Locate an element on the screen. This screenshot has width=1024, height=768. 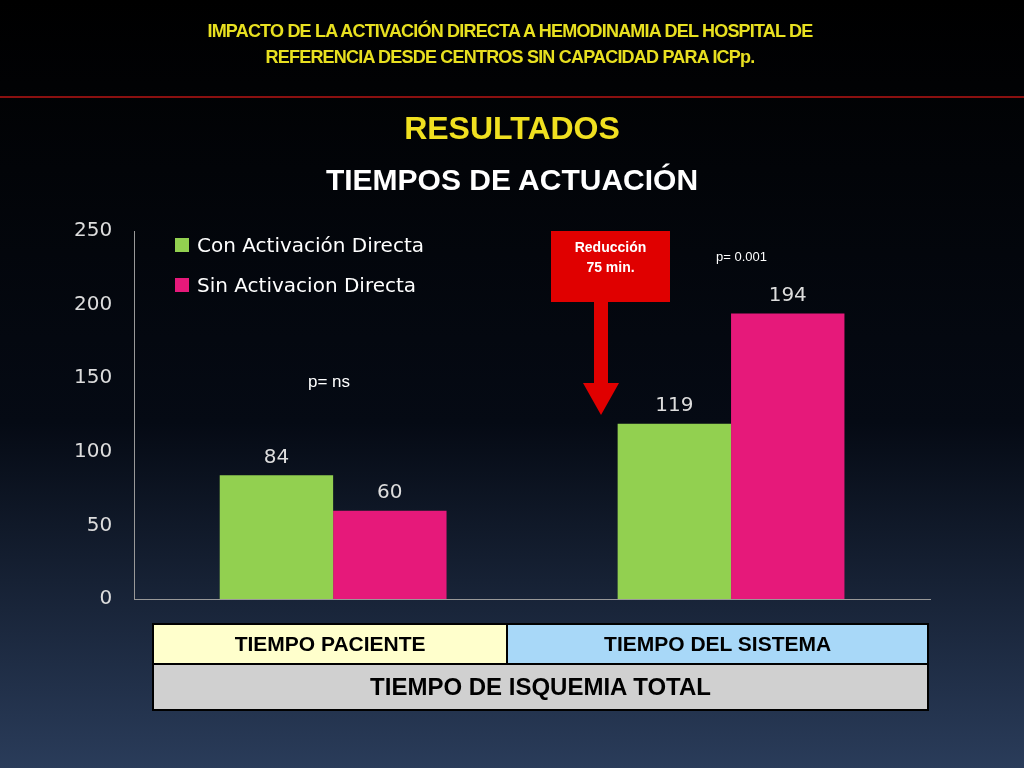
legend-label: Sin Activacion Directa is located at coordinates (307, 285).